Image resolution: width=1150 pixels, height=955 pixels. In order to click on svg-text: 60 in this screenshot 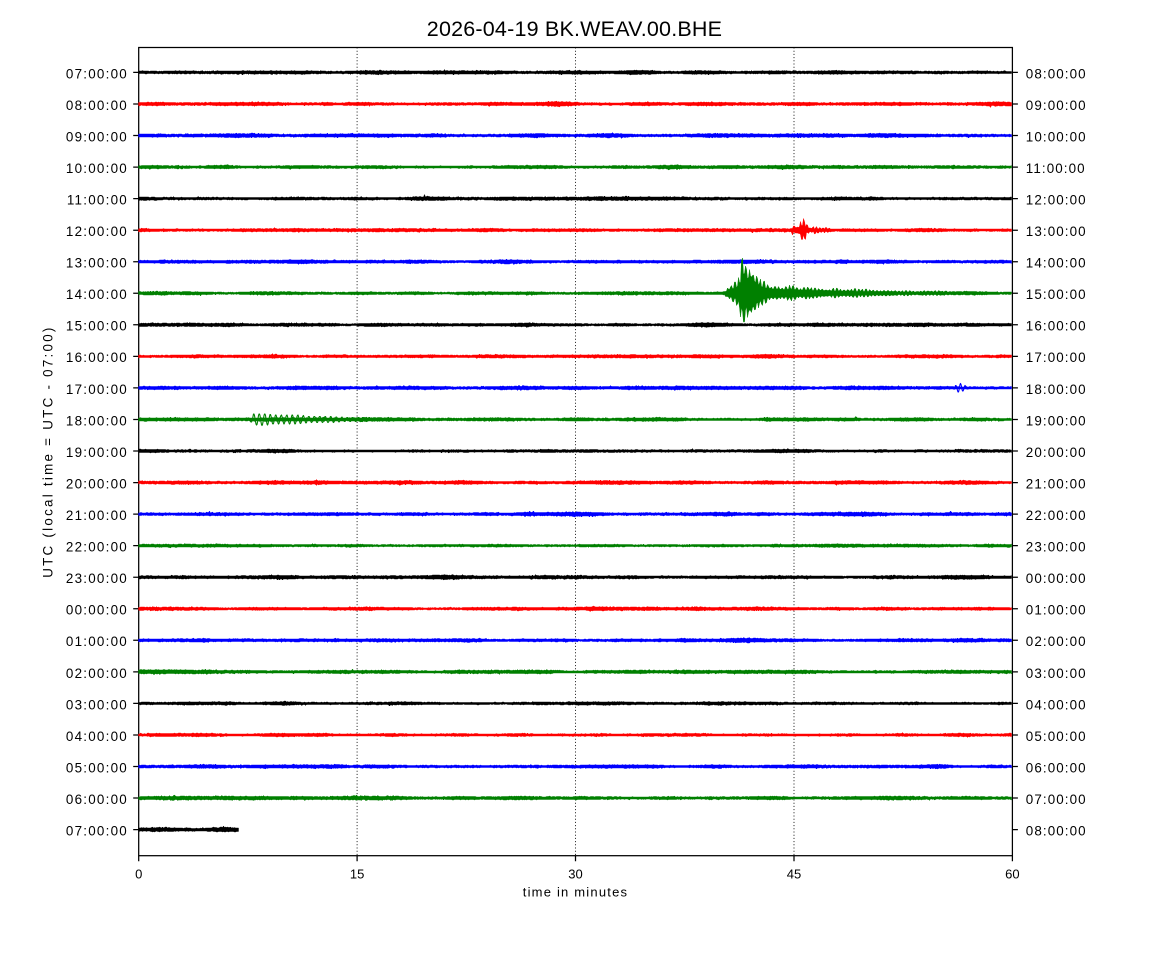, I will do `click(1012, 873)`.